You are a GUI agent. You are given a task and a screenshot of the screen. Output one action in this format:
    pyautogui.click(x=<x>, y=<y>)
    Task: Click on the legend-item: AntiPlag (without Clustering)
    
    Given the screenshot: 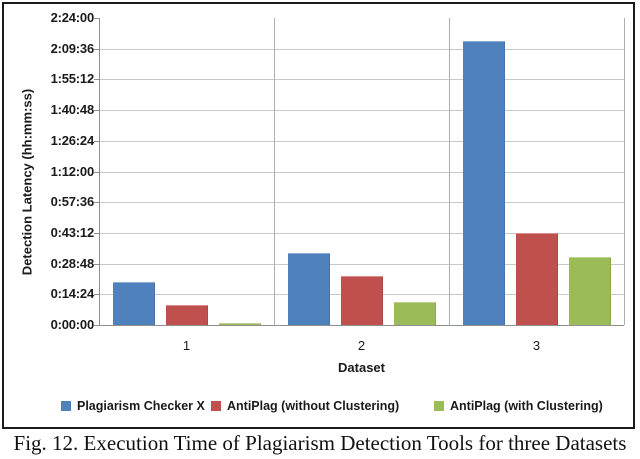 What is the action you would take?
    pyautogui.click(x=305, y=406)
    